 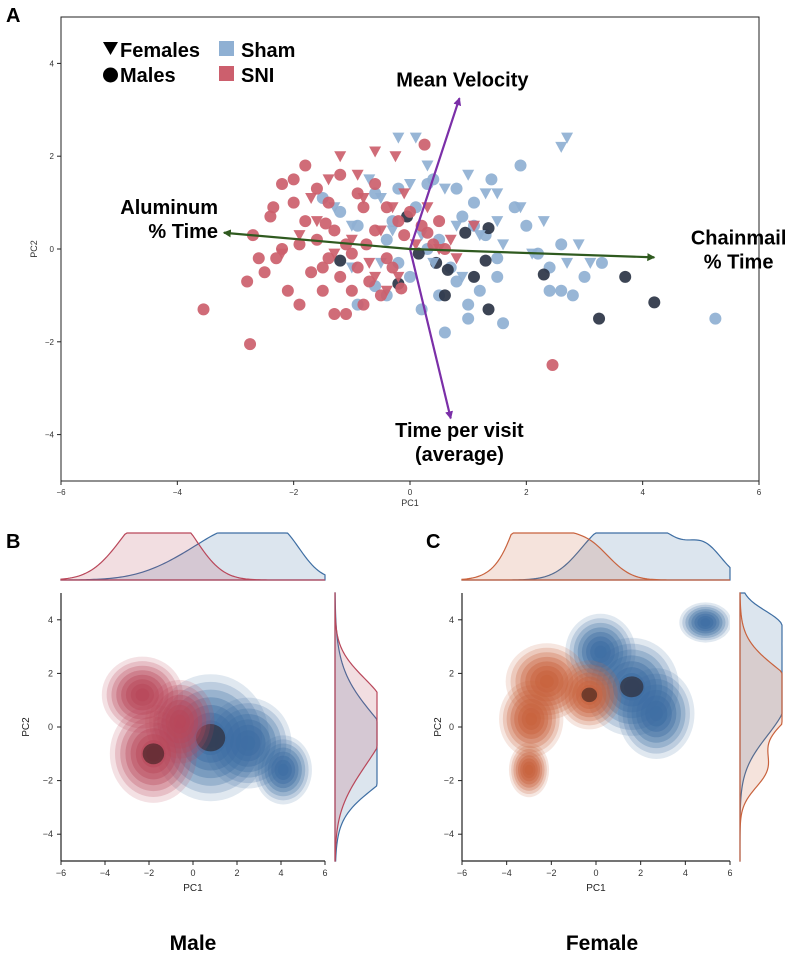 What do you see at coordinates (647, 681) in the screenshot?
I see `kde-series-sham` at bounding box center [647, 681].